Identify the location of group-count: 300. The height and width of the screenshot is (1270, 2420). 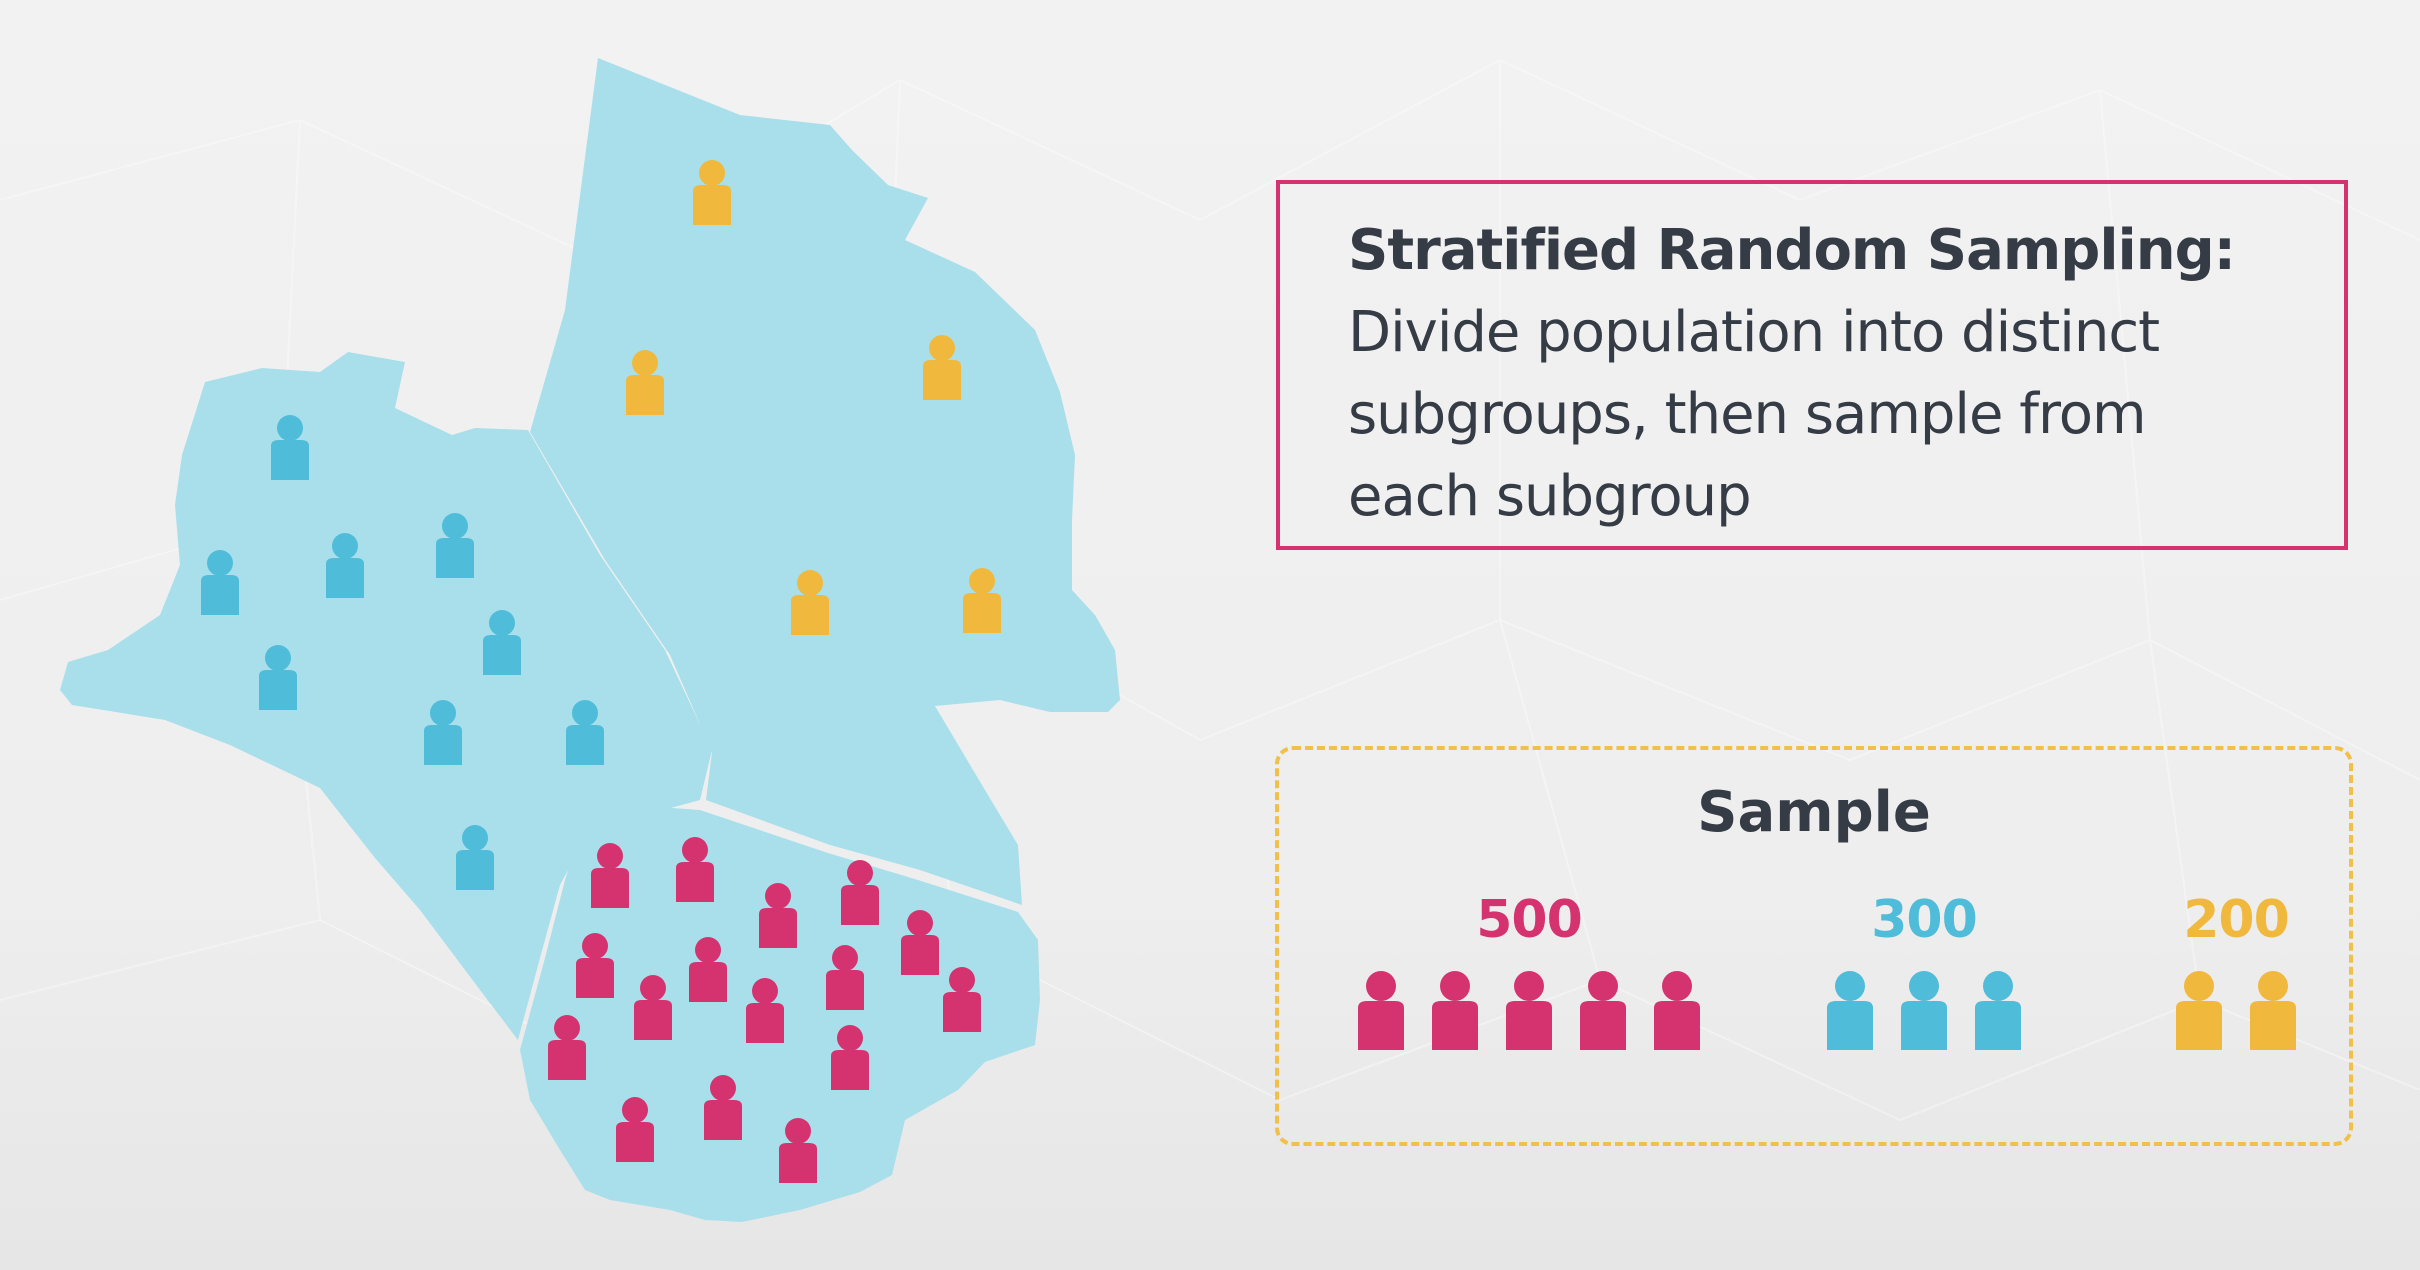
(1924, 920).